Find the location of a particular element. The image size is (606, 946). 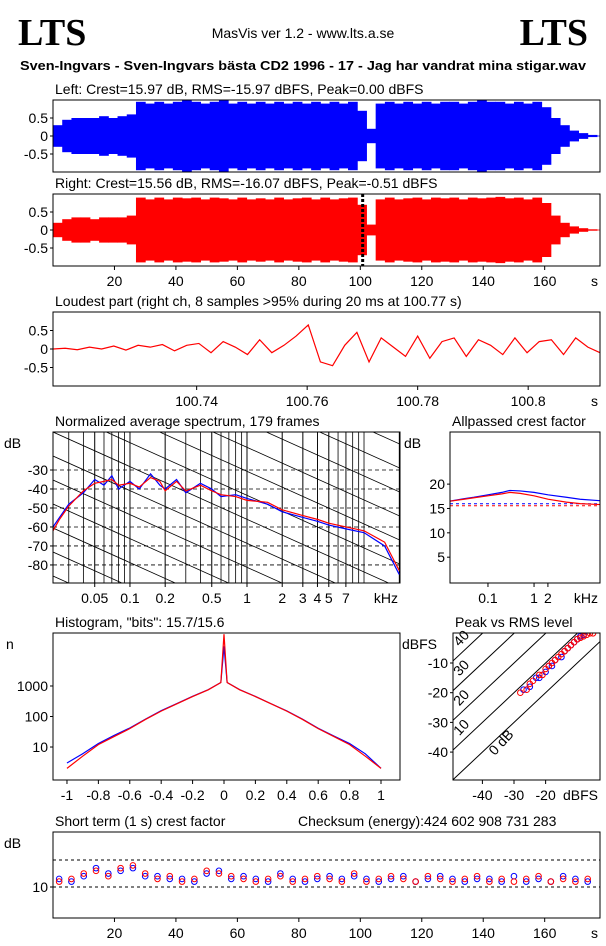

y-tick-label: 15 is located at coordinates (437, 508).